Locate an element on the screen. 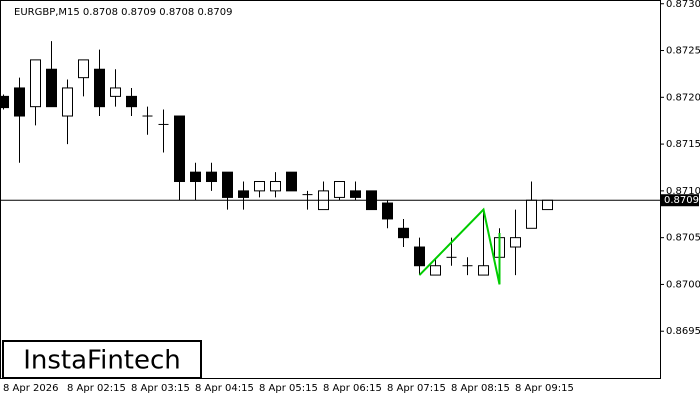 The width and height of the screenshot is (700, 400). logo: InstaFintech is located at coordinates (102, 361).